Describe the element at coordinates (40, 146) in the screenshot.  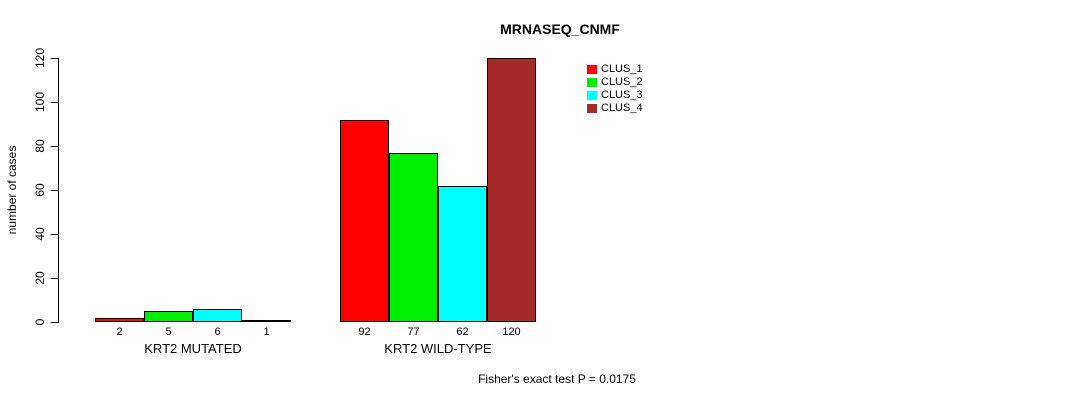
I see `y-tick-label: 80` at that location.